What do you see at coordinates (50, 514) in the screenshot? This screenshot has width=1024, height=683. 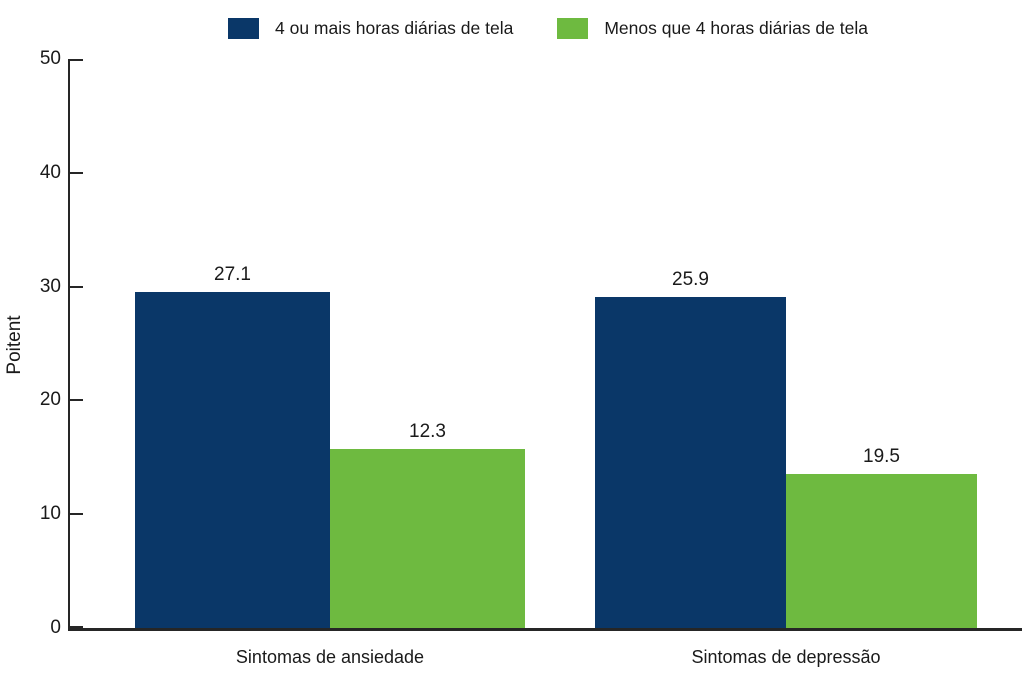 I see `y-tick-label: 10` at bounding box center [50, 514].